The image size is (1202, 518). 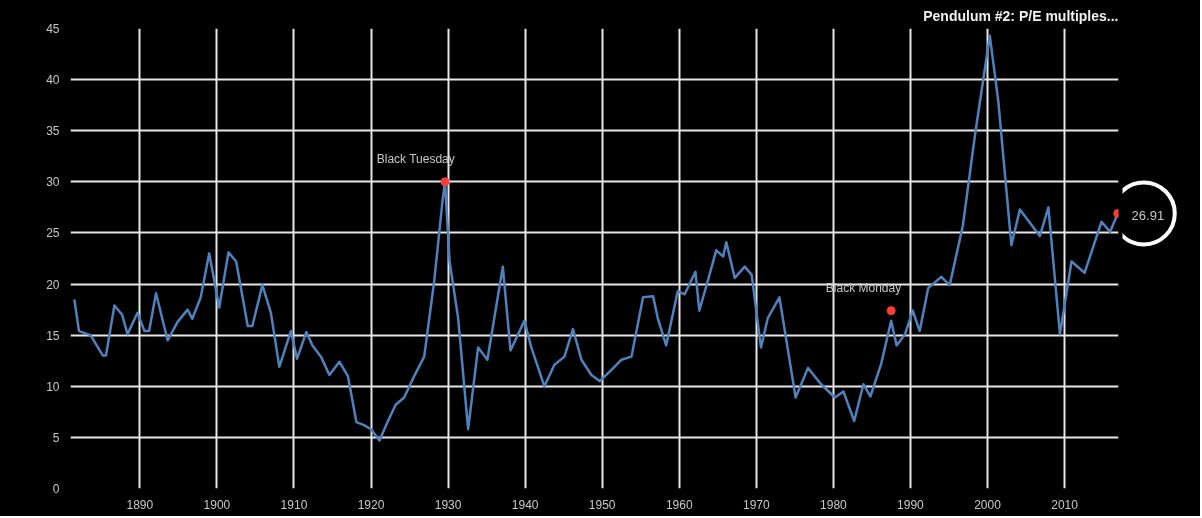 I want to click on x-tick-label: 1960, so click(x=679, y=504).